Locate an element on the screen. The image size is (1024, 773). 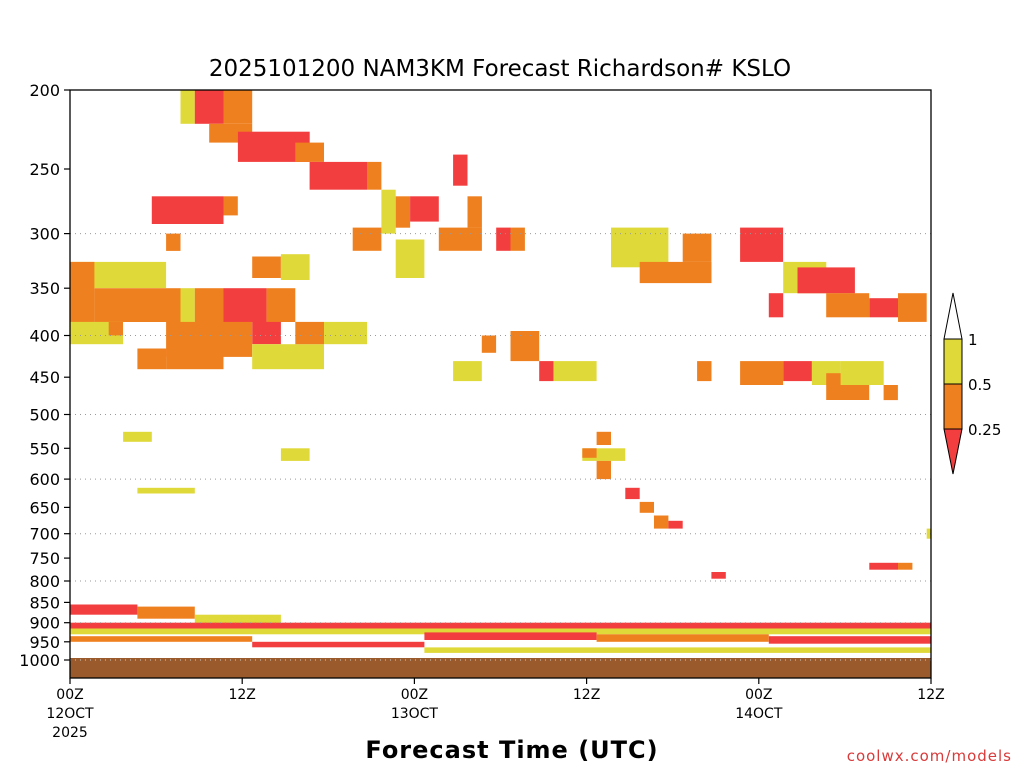
colorbar-label: 1 is located at coordinates (973, 340).